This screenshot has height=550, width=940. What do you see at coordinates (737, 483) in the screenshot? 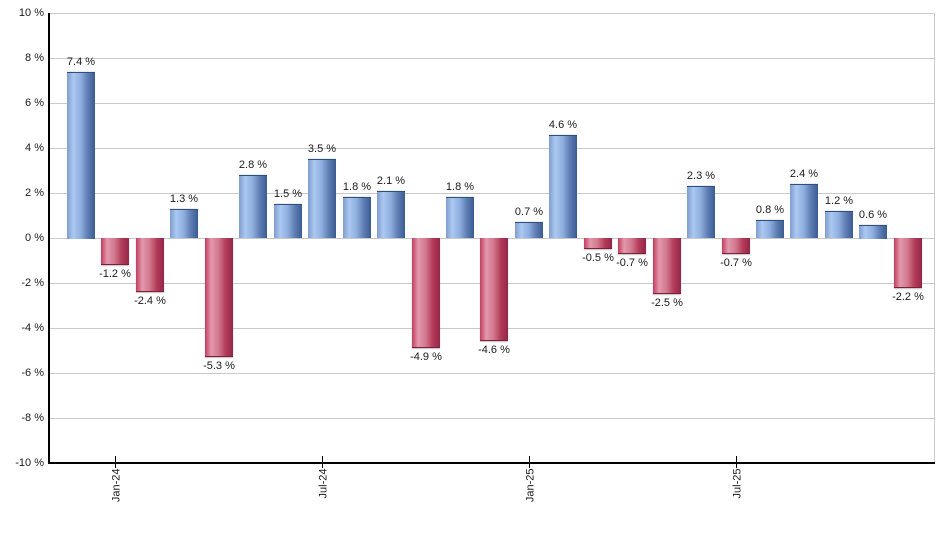
I see `x-axis-tick-label: Jul-25` at bounding box center [737, 483].